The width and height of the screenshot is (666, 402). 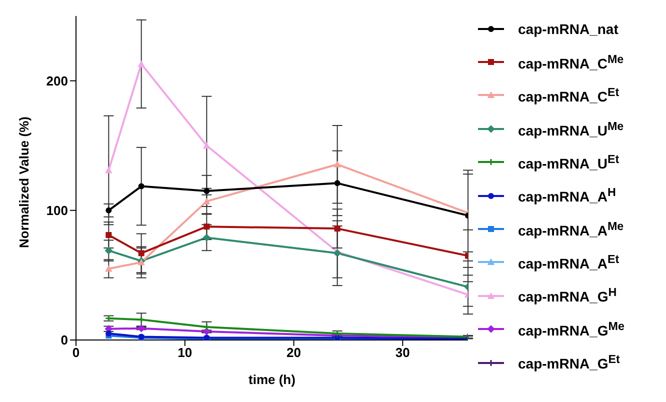 What do you see at coordinates (76, 352) in the screenshot?
I see `x-tick-label: 0` at bounding box center [76, 352].